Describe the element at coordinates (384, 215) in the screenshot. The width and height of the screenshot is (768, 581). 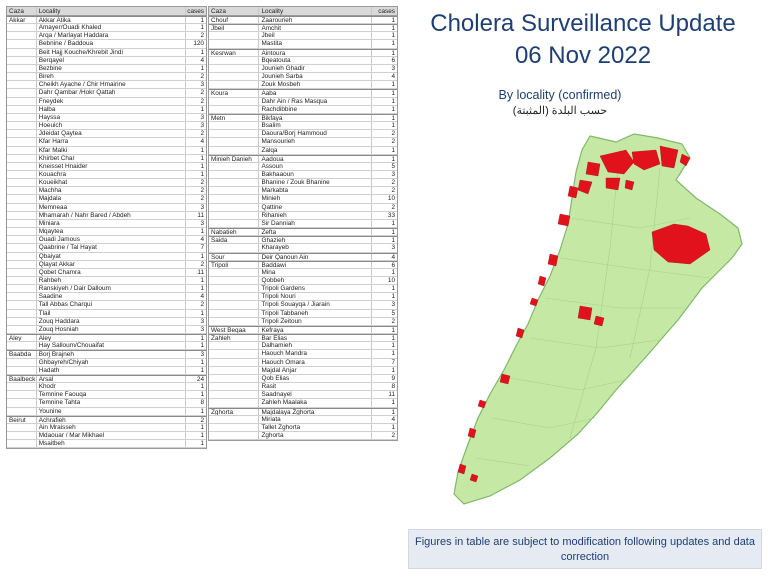
I see `cell-cases: 33` at that location.